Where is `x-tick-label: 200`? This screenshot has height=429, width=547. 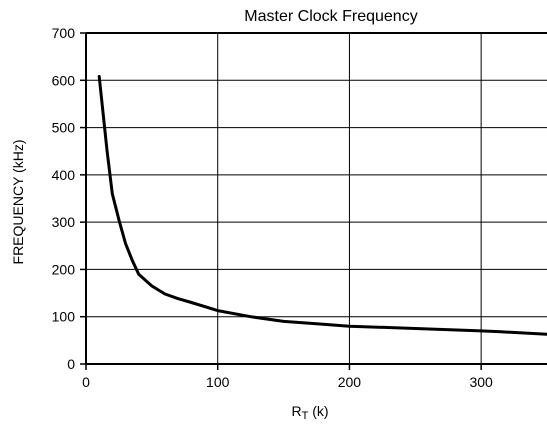
x-tick-label: 200 is located at coordinates (350, 382).